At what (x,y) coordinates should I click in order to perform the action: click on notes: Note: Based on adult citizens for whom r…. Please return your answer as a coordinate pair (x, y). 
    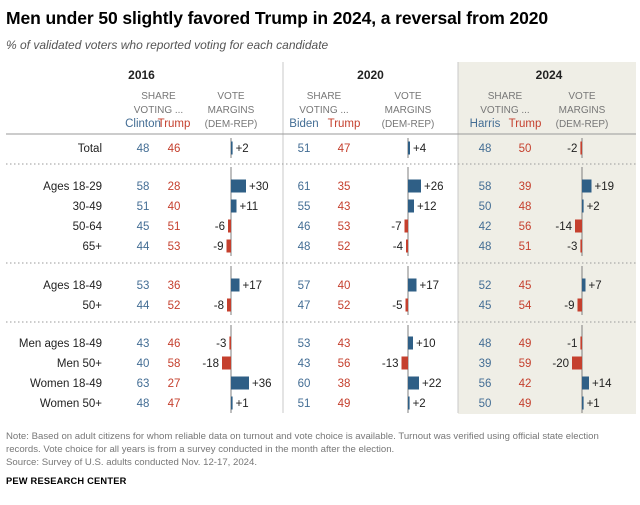
    Looking at the image, I should click on (321, 450).